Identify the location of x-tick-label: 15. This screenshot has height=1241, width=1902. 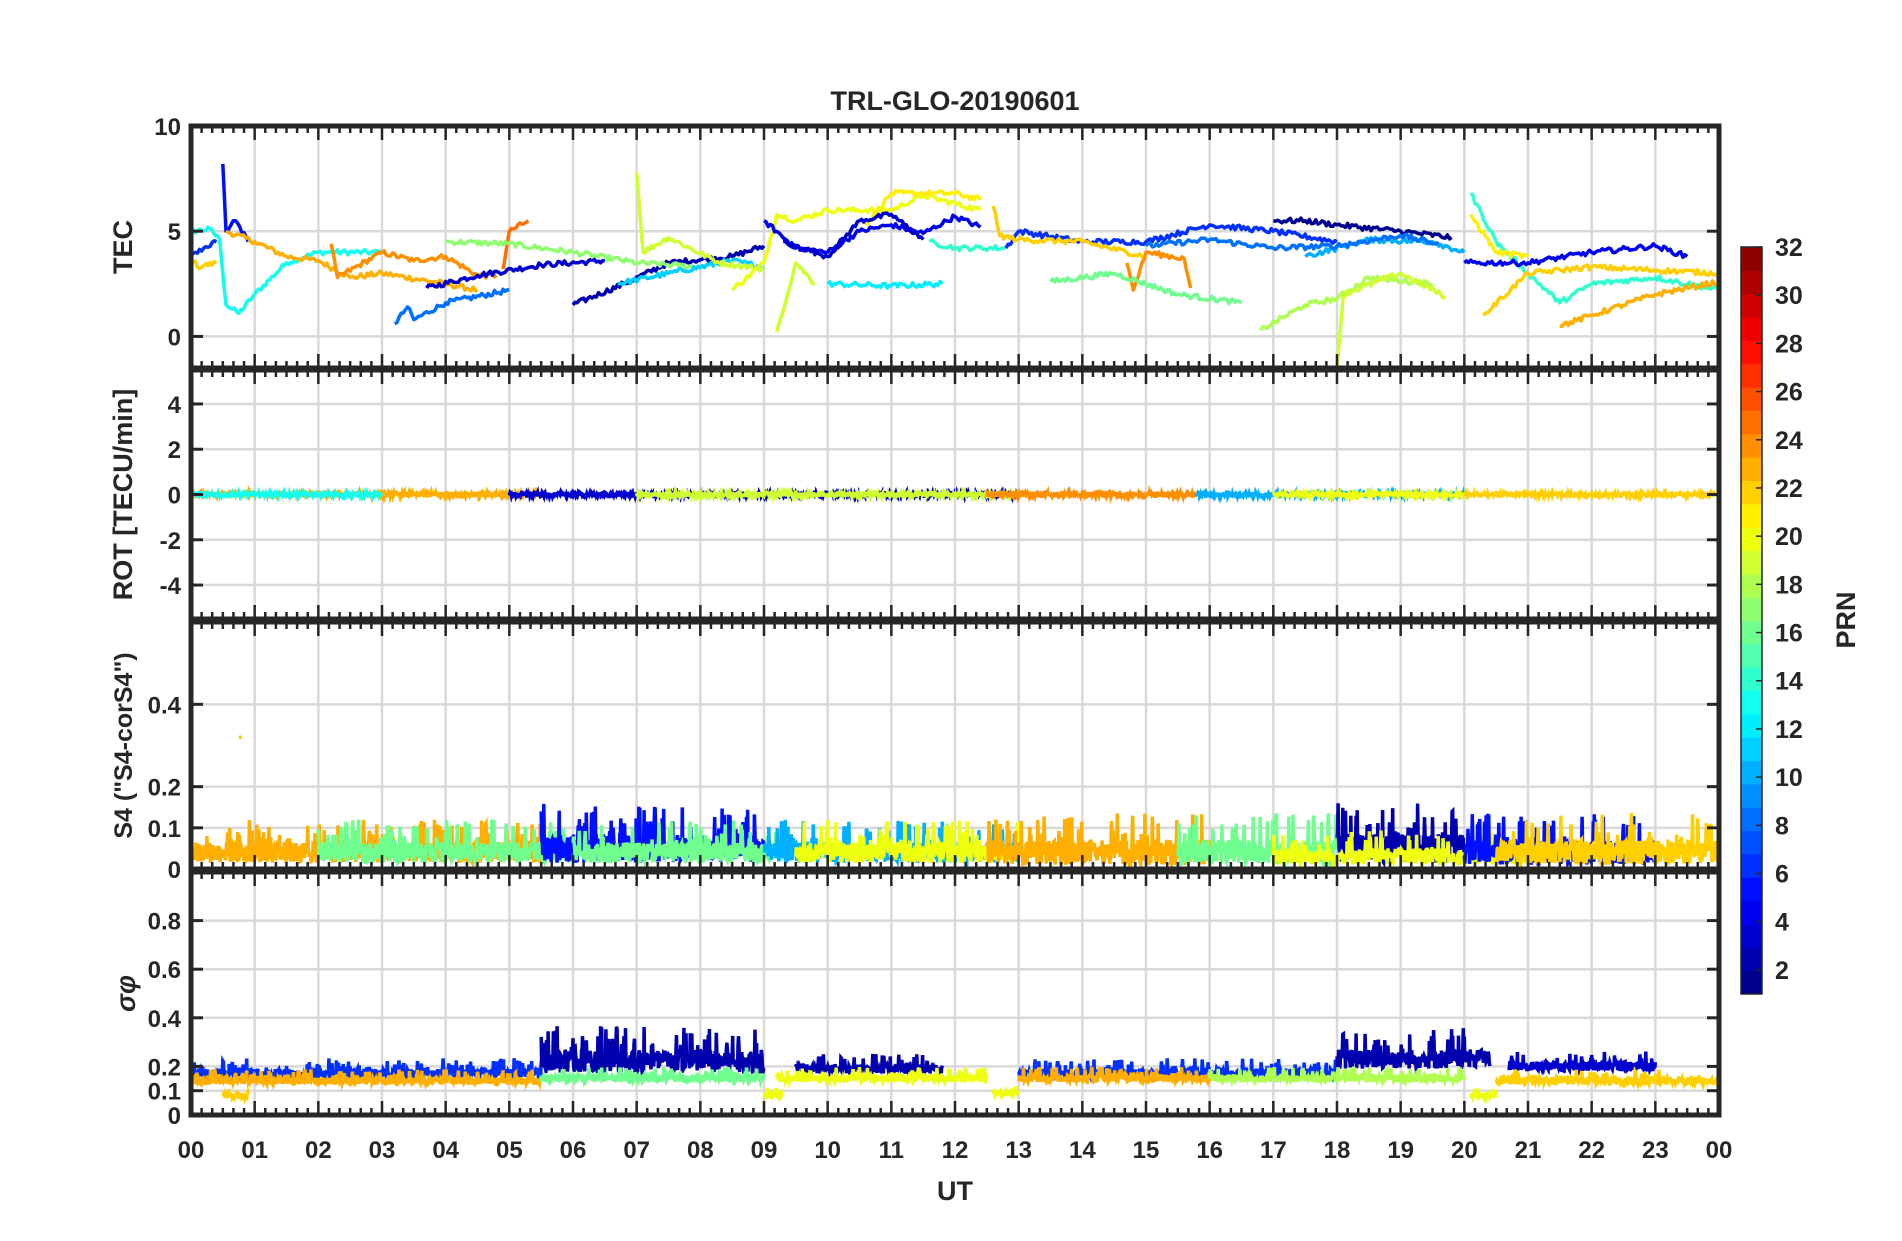
(1146, 1150).